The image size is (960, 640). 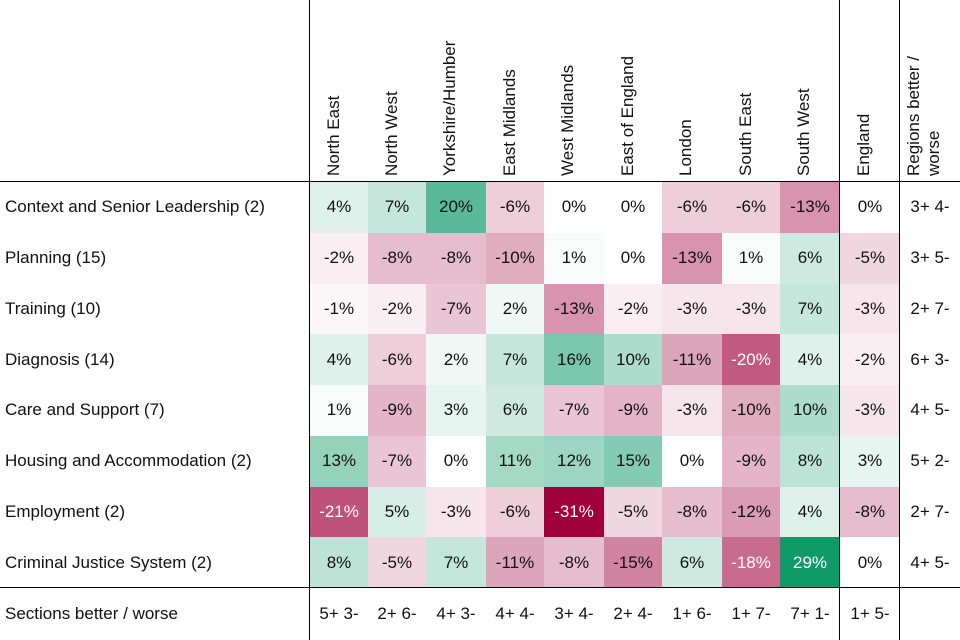 I want to click on heat-cell: -15%, so click(x=633, y=562).